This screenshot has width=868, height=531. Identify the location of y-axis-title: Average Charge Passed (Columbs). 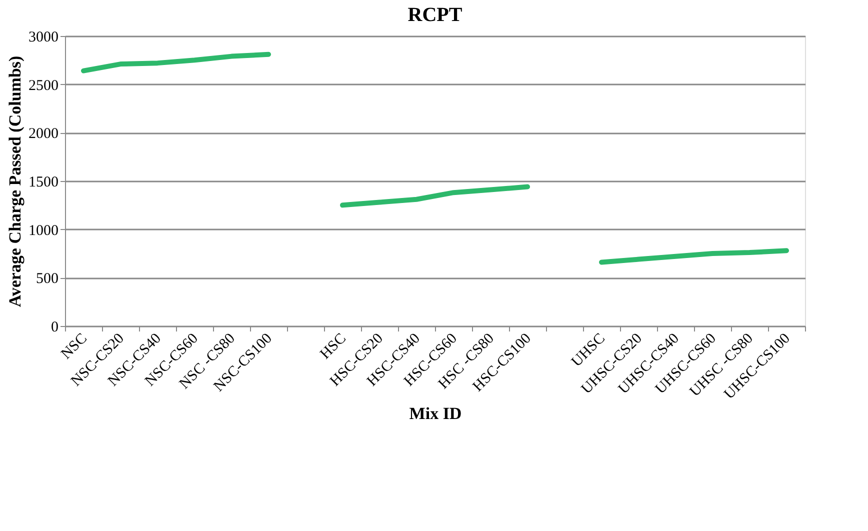
(15, 182).